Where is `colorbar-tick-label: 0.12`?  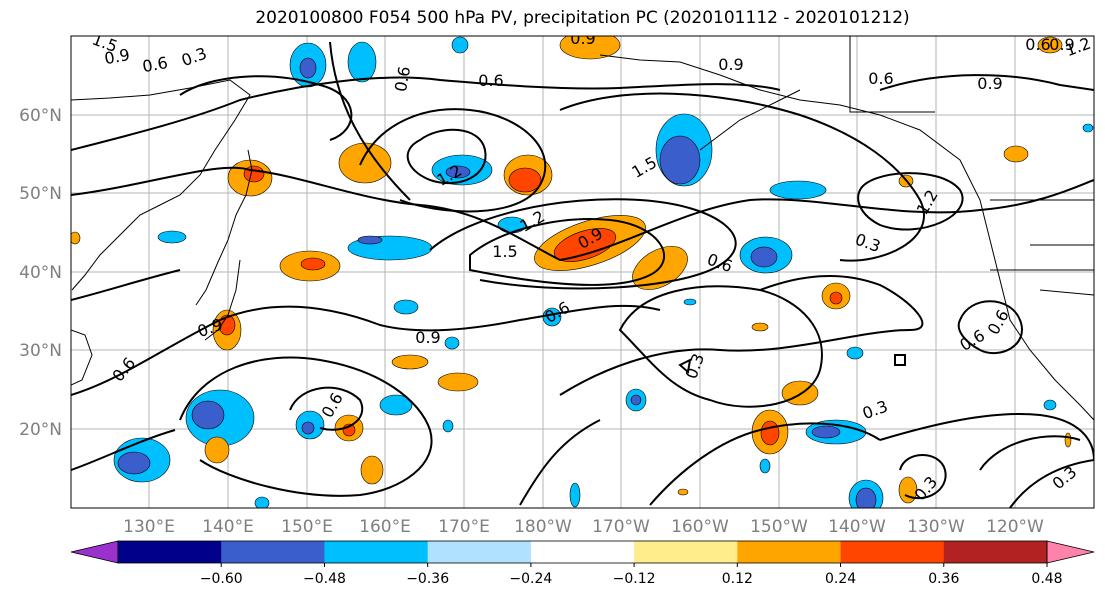 colorbar-tick-label: 0.12 is located at coordinates (737, 579).